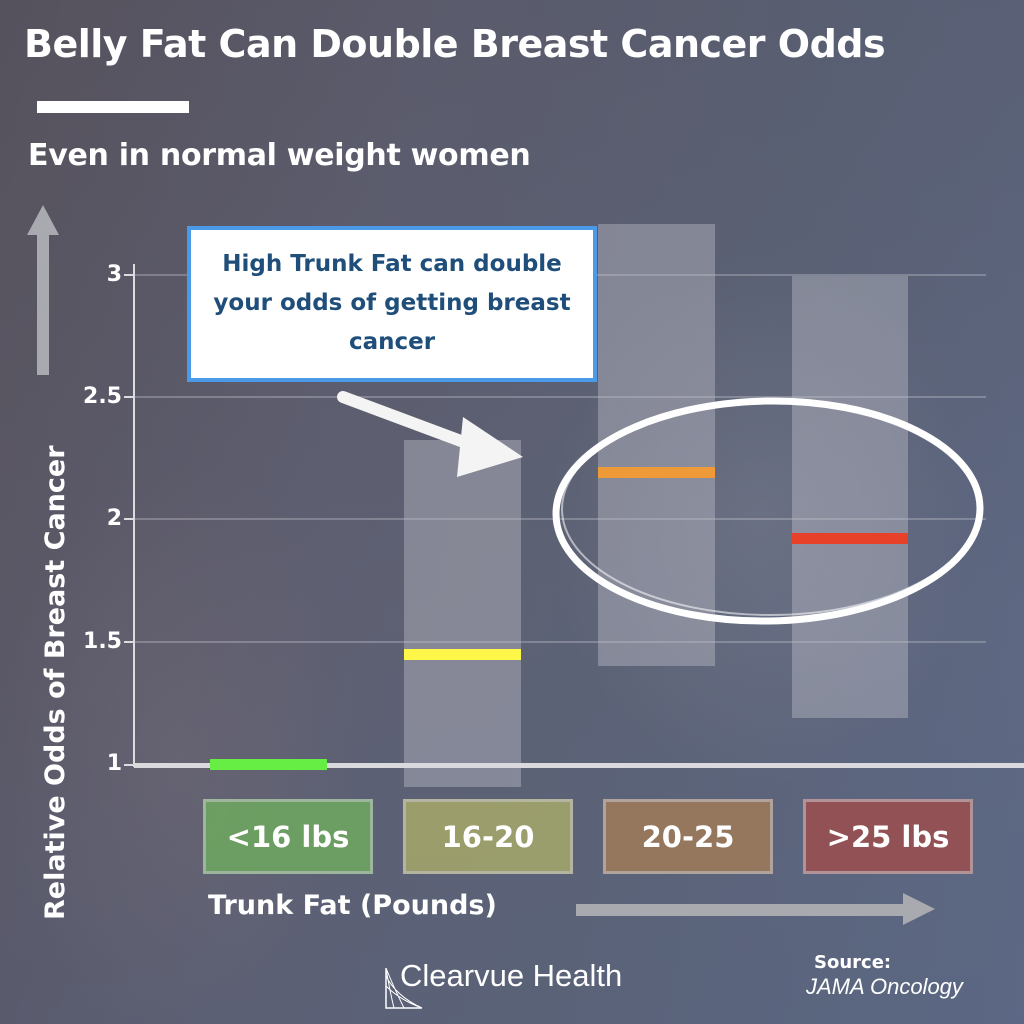  What do you see at coordinates (511, 975) in the screenshot?
I see `brand-name: Clearvue Health` at bounding box center [511, 975].